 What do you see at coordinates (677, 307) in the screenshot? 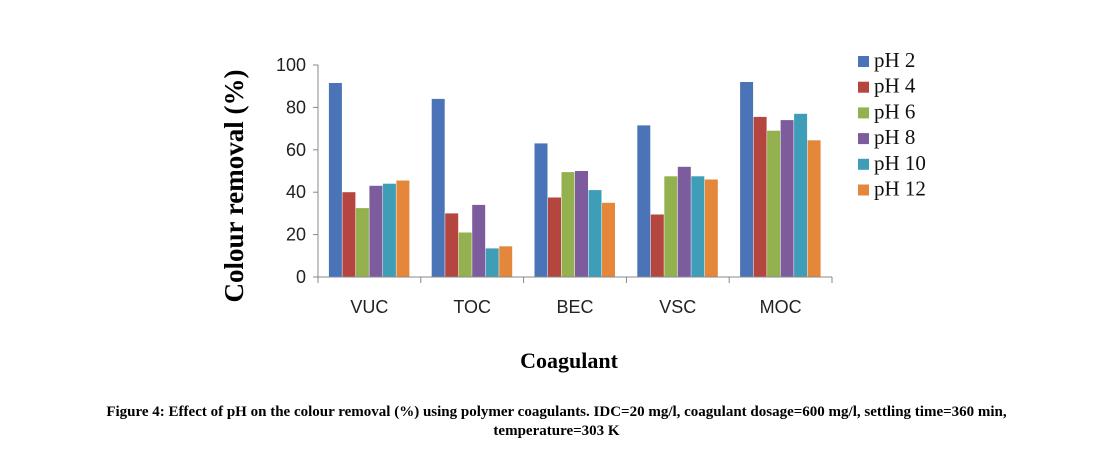
I see `x-tick-label: VSC` at bounding box center [677, 307].